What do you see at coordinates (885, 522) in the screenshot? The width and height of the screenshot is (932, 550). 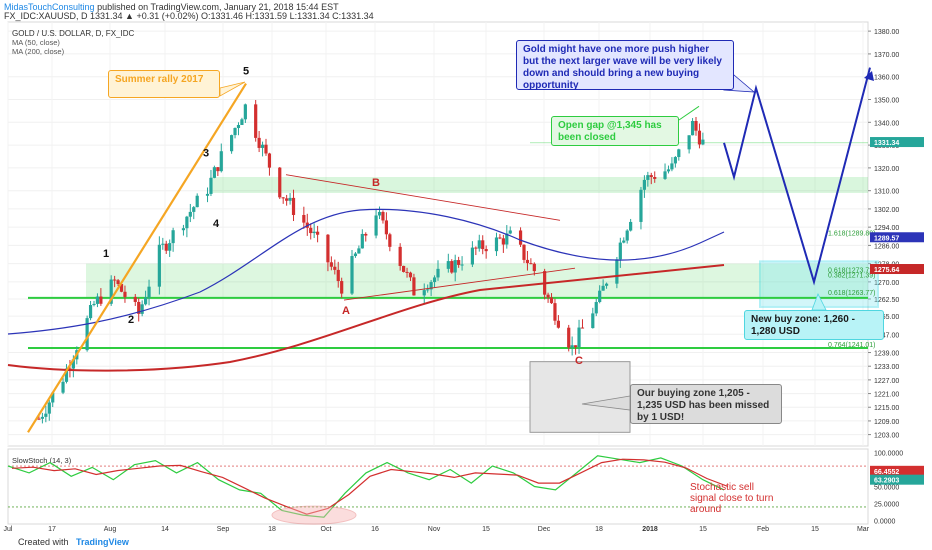 I see `stoch-tick-label: 0.0000` at bounding box center [885, 522].